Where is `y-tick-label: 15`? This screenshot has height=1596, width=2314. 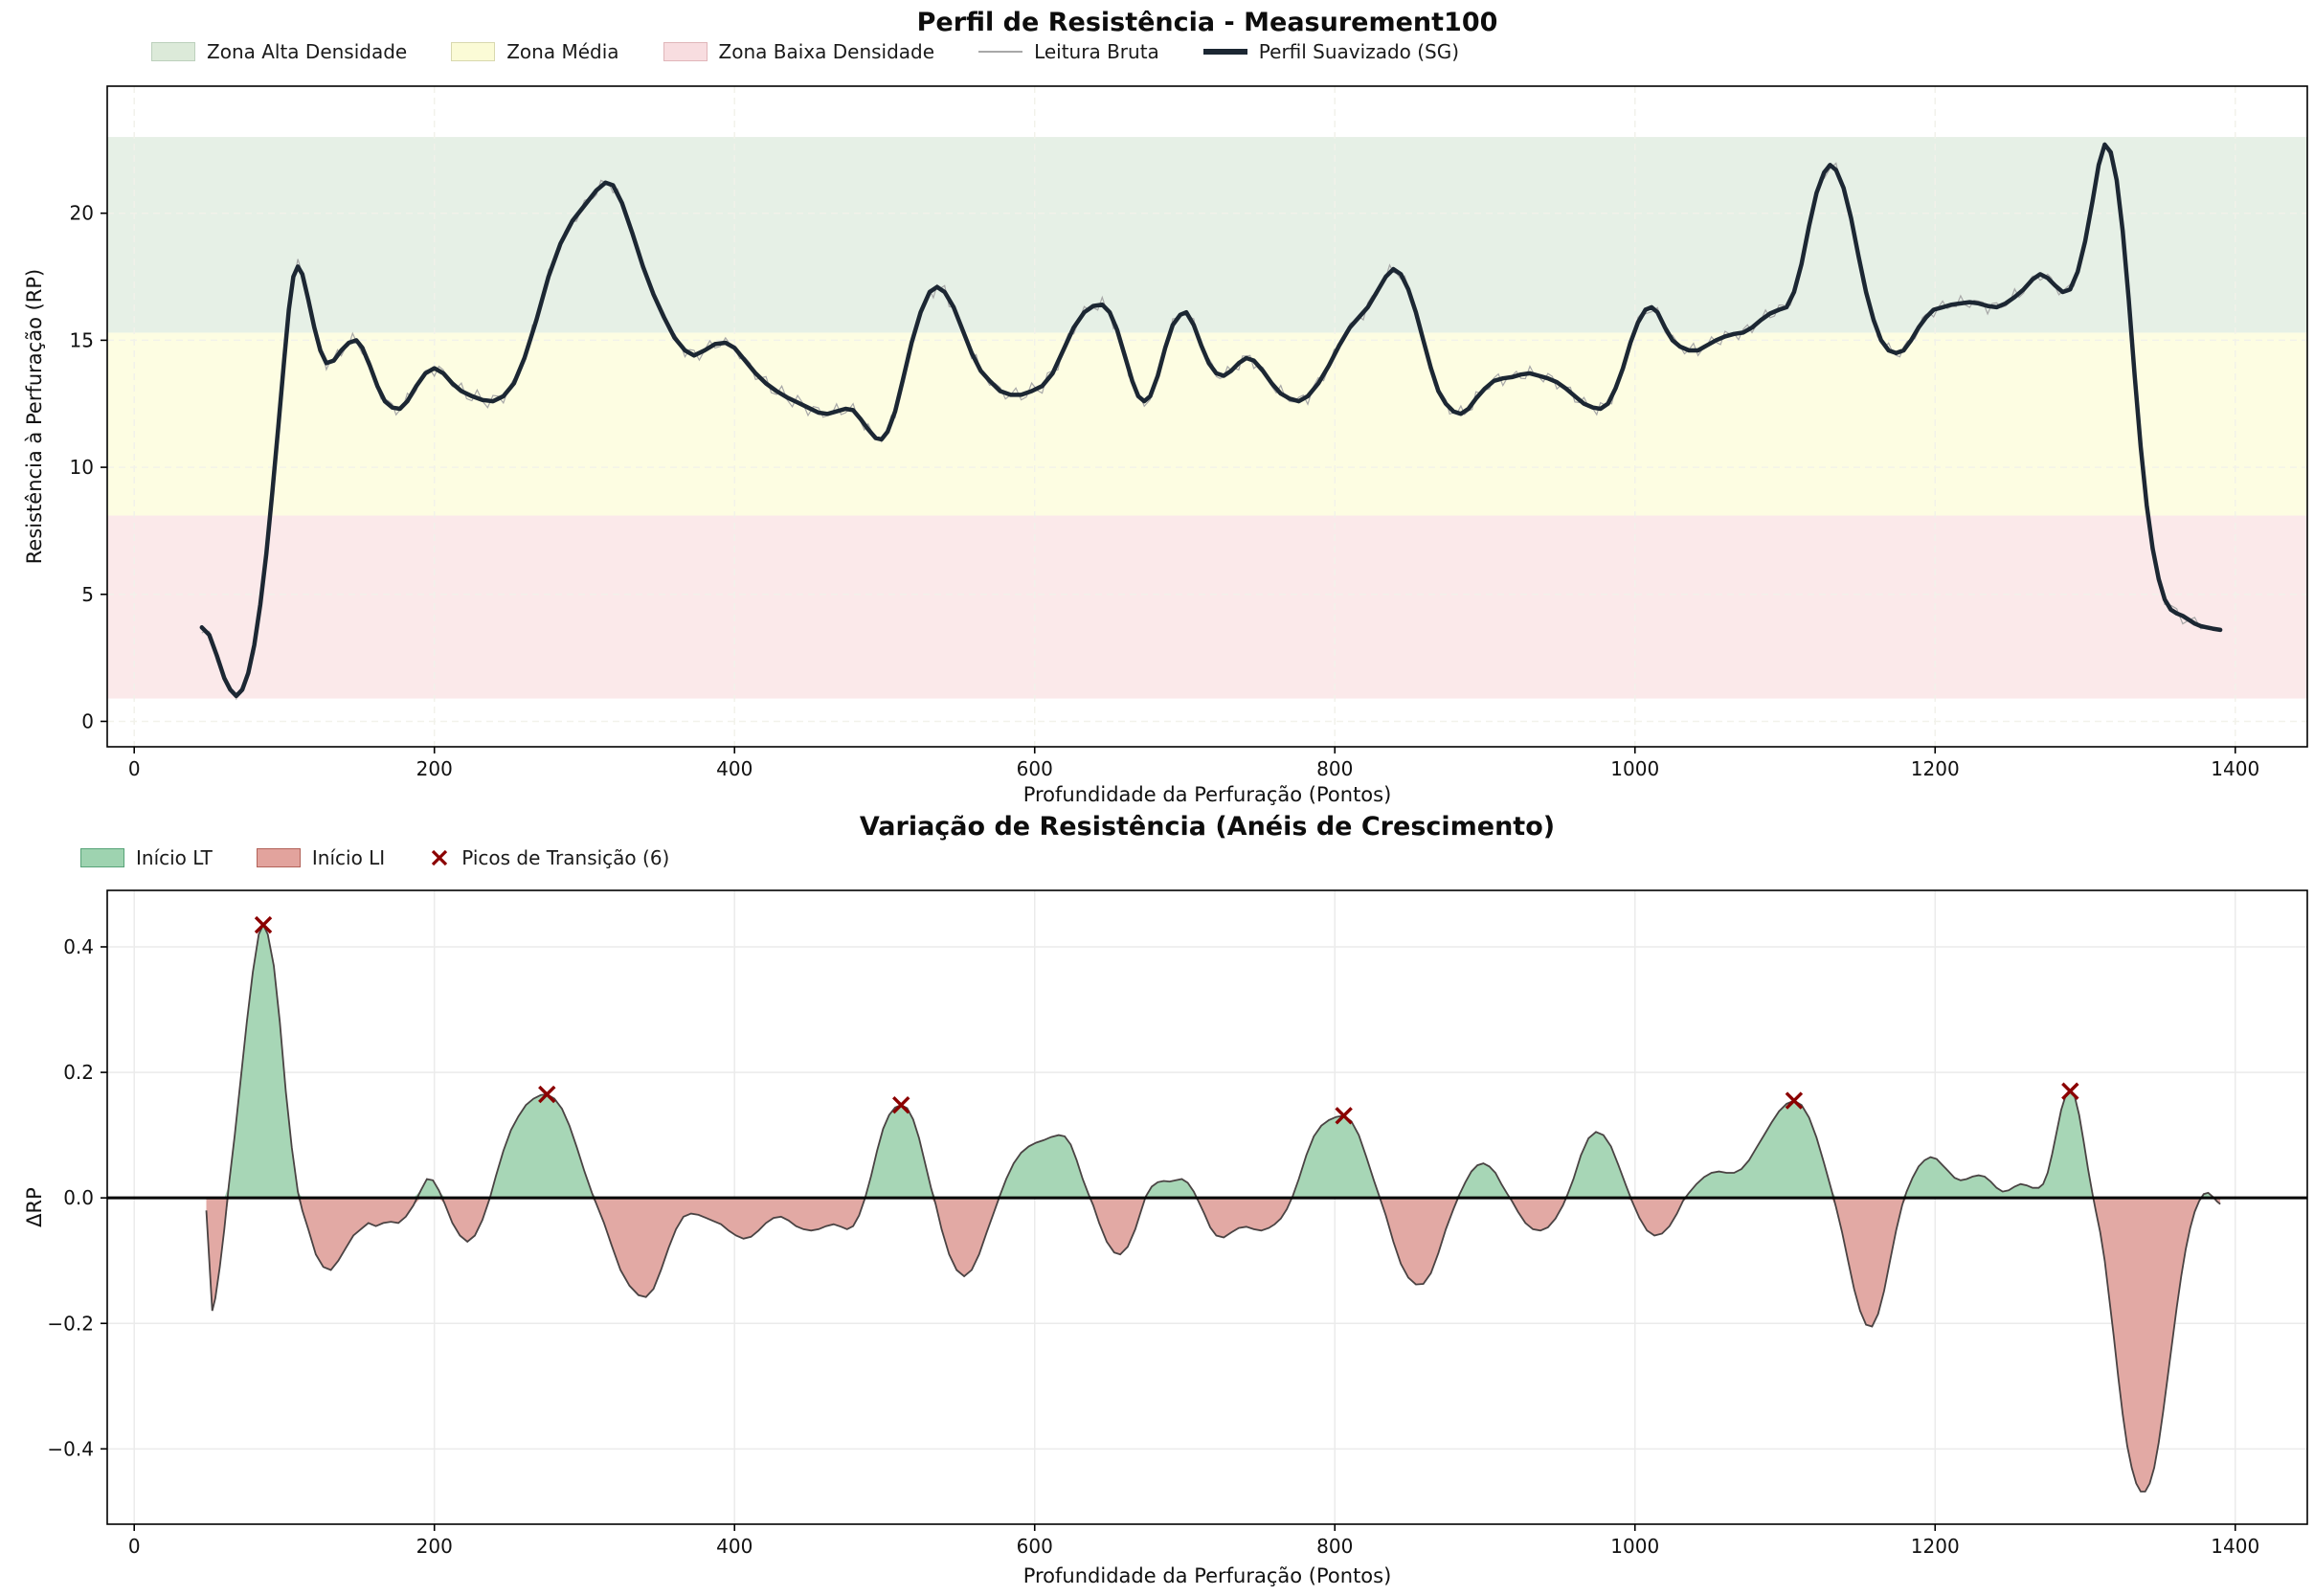
y-tick-label: 15 is located at coordinates (82, 339).